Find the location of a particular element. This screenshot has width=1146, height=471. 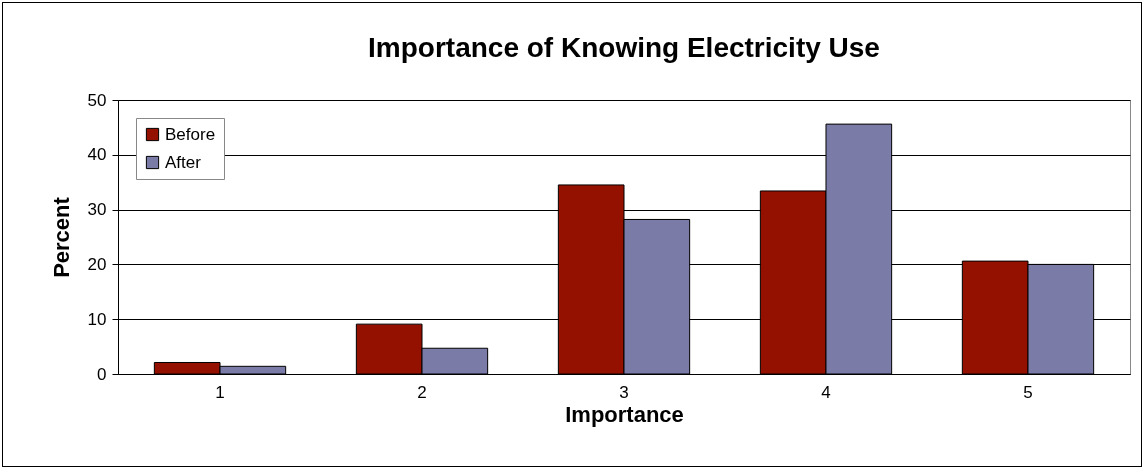

y-tick-label: 20 is located at coordinates (97, 264).